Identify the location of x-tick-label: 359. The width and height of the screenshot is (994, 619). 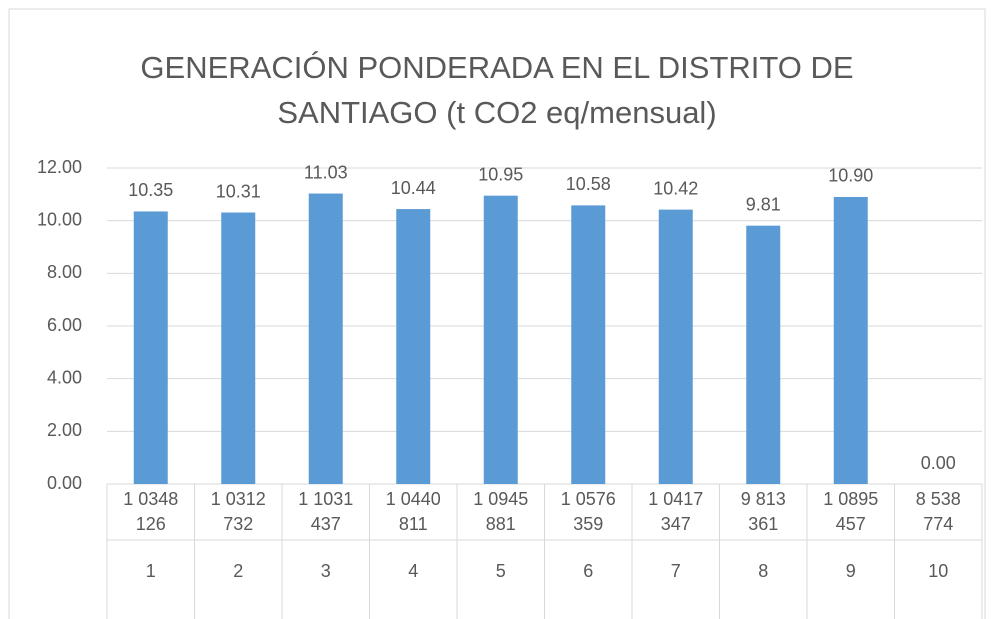
(588, 524).